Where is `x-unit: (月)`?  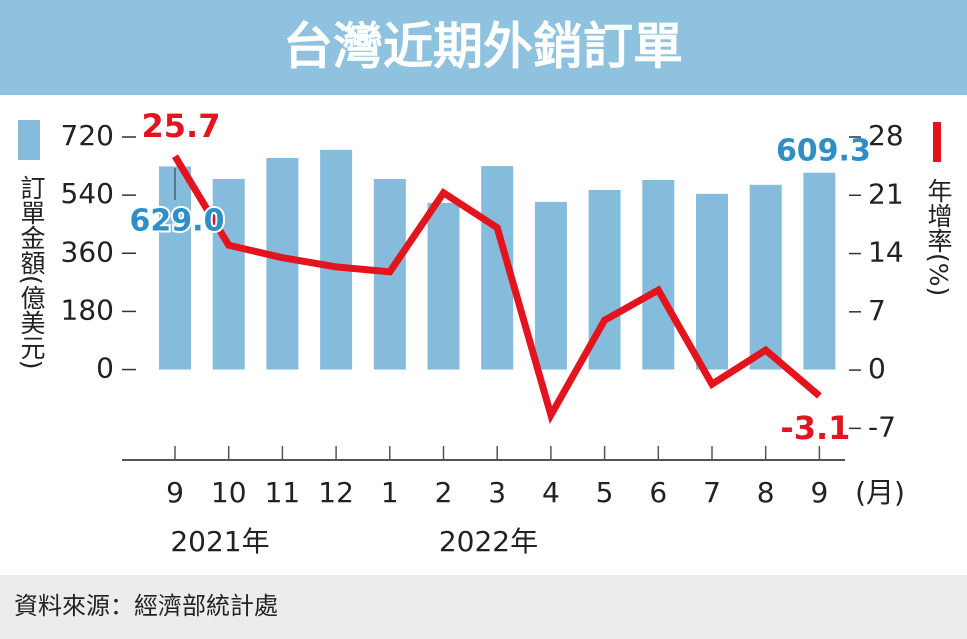 x-unit: (月) is located at coordinates (880, 492).